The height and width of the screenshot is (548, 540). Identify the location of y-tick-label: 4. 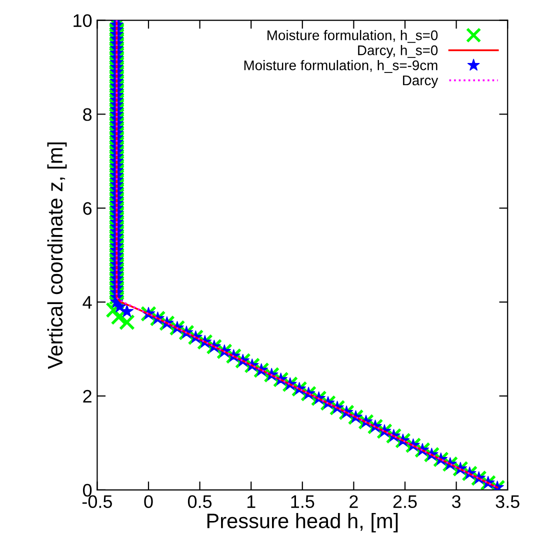
(87, 302).